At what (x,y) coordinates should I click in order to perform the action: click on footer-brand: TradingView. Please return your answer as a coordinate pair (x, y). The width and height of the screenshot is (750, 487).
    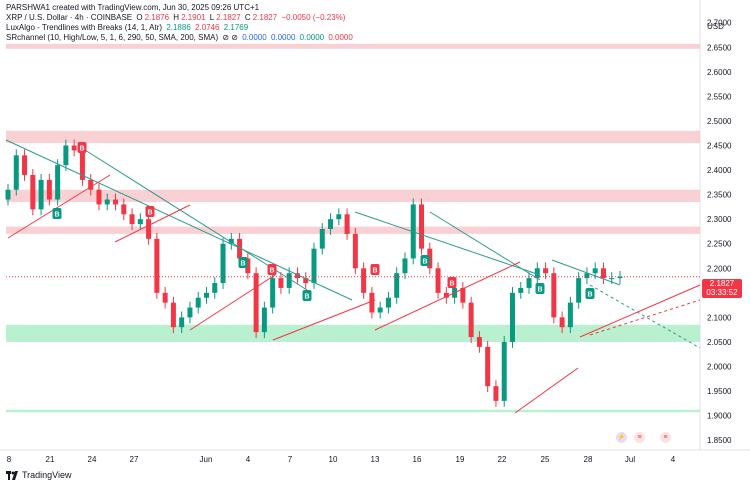
    Looking at the image, I should click on (39, 475).